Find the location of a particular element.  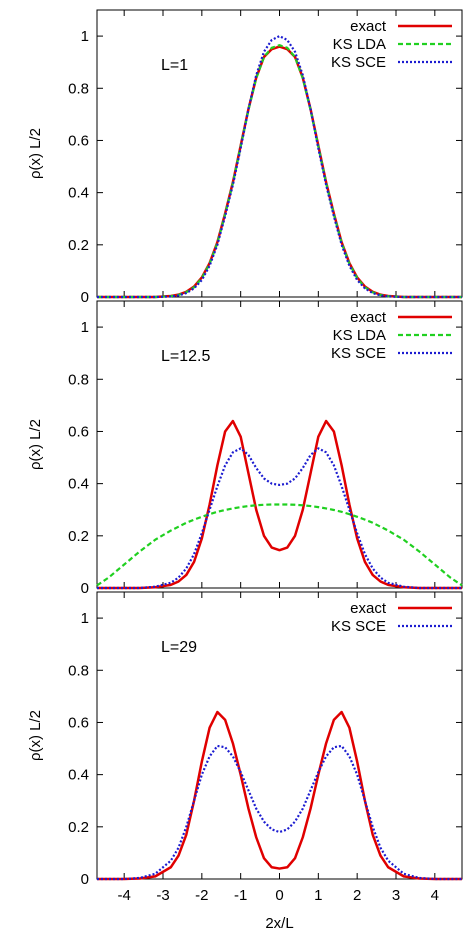

x-tick-label: 4 is located at coordinates (435, 895).